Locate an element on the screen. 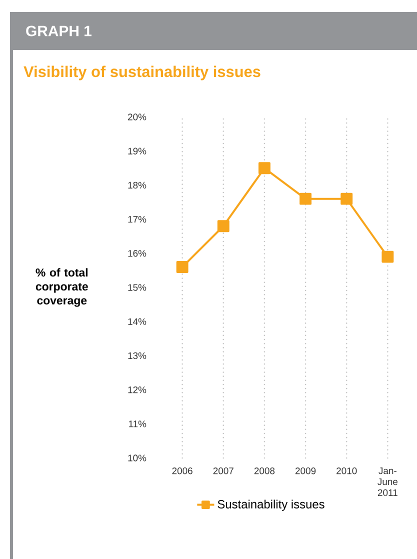  x-tick-label: Jan-June 2011 is located at coordinates (388, 482).